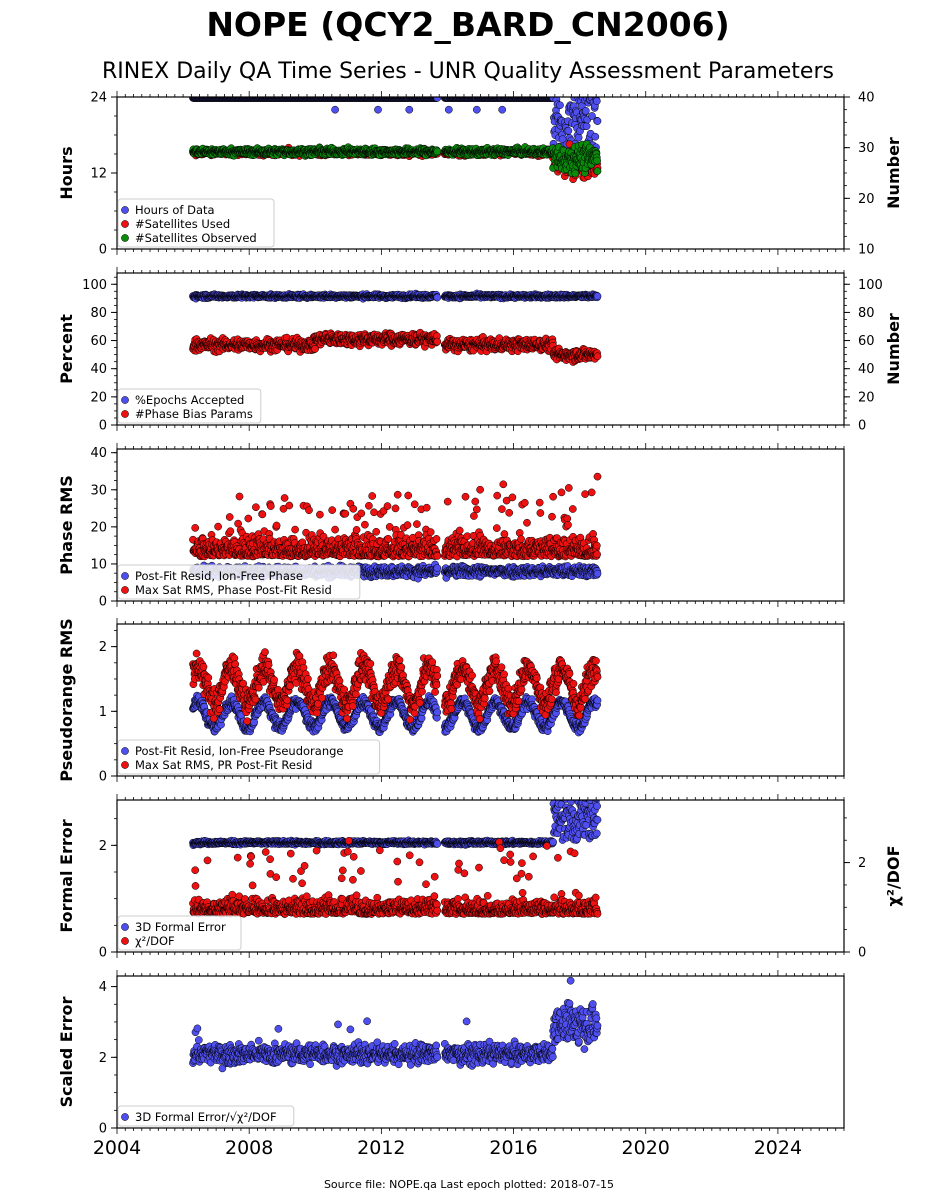 This screenshot has width=937, height=1200. Describe the element at coordinates (893, 173) in the screenshot. I see `y-axis-label-right: Number` at that location.